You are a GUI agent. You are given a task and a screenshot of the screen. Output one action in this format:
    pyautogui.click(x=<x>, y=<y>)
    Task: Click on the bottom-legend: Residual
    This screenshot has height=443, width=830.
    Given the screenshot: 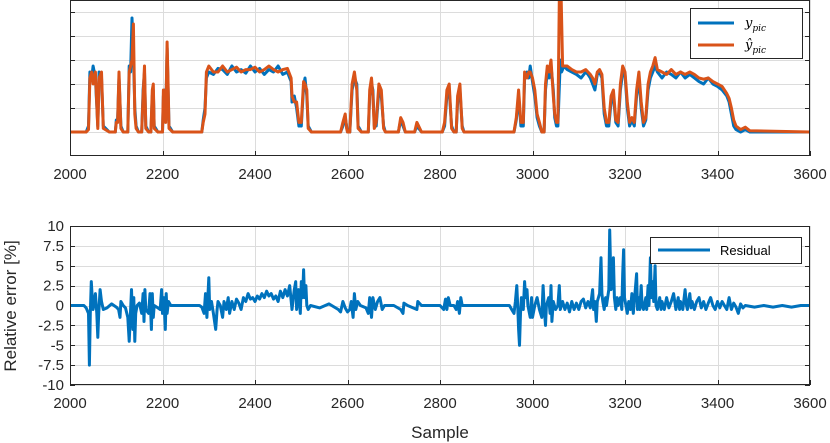 What is the action you would take?
    pyautogui.click(x=726, y=250)
    